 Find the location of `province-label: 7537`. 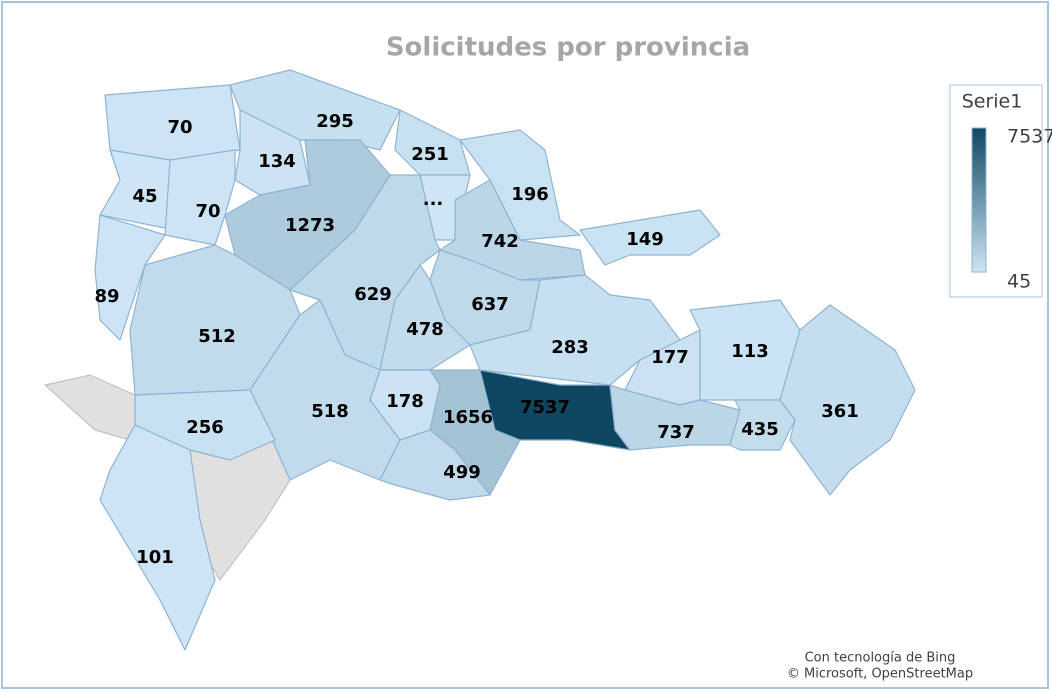

province-label: 7537 is located at coordinates (545, 407).